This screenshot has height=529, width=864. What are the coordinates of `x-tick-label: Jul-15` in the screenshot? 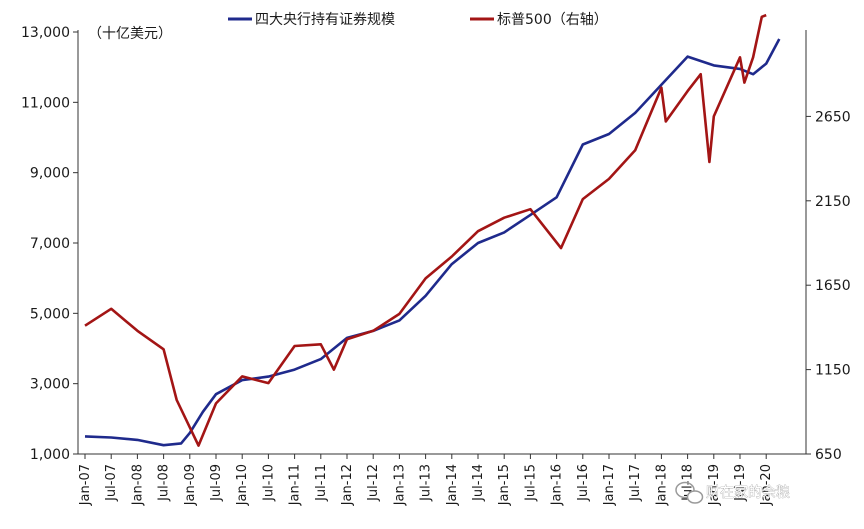 It's located at (530, 483).